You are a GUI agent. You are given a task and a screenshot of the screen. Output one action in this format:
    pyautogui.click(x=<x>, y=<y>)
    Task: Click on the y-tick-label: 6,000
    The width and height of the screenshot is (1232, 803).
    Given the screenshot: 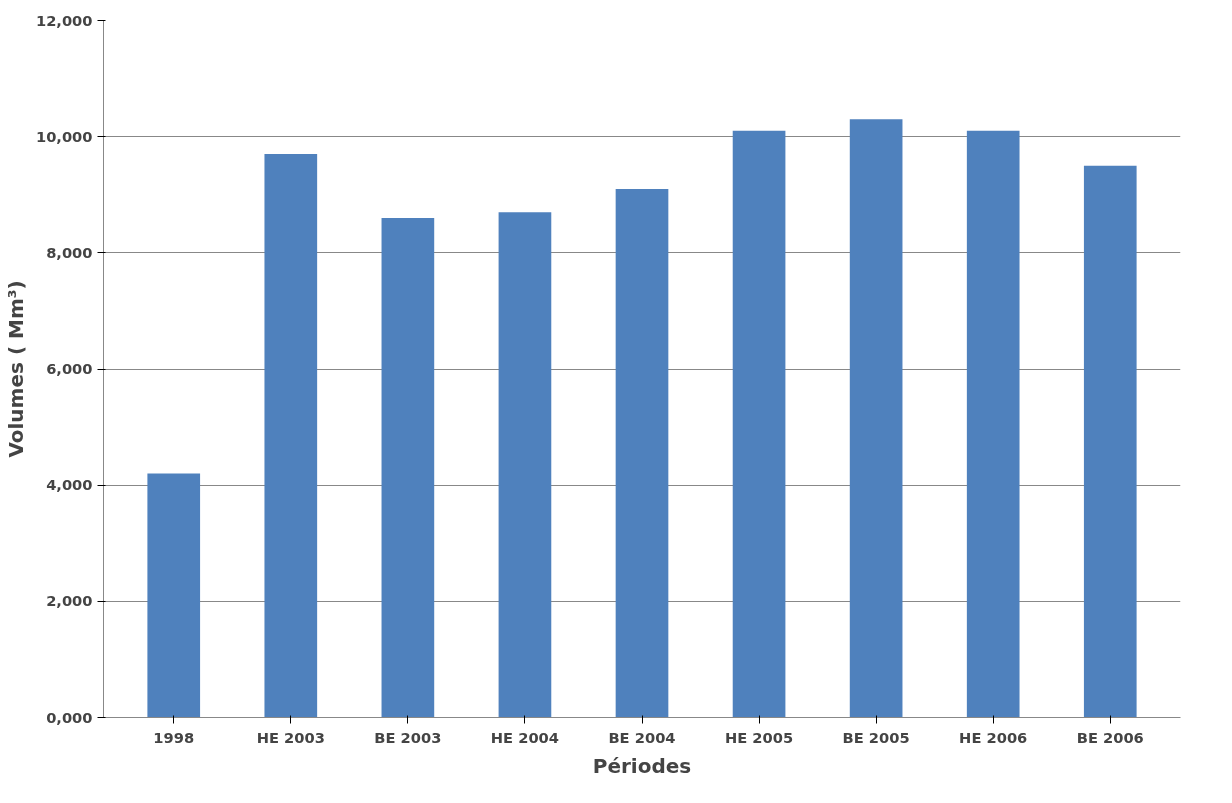 What is the action you would take?
    pyautogui.click(x=69, y=368)
    